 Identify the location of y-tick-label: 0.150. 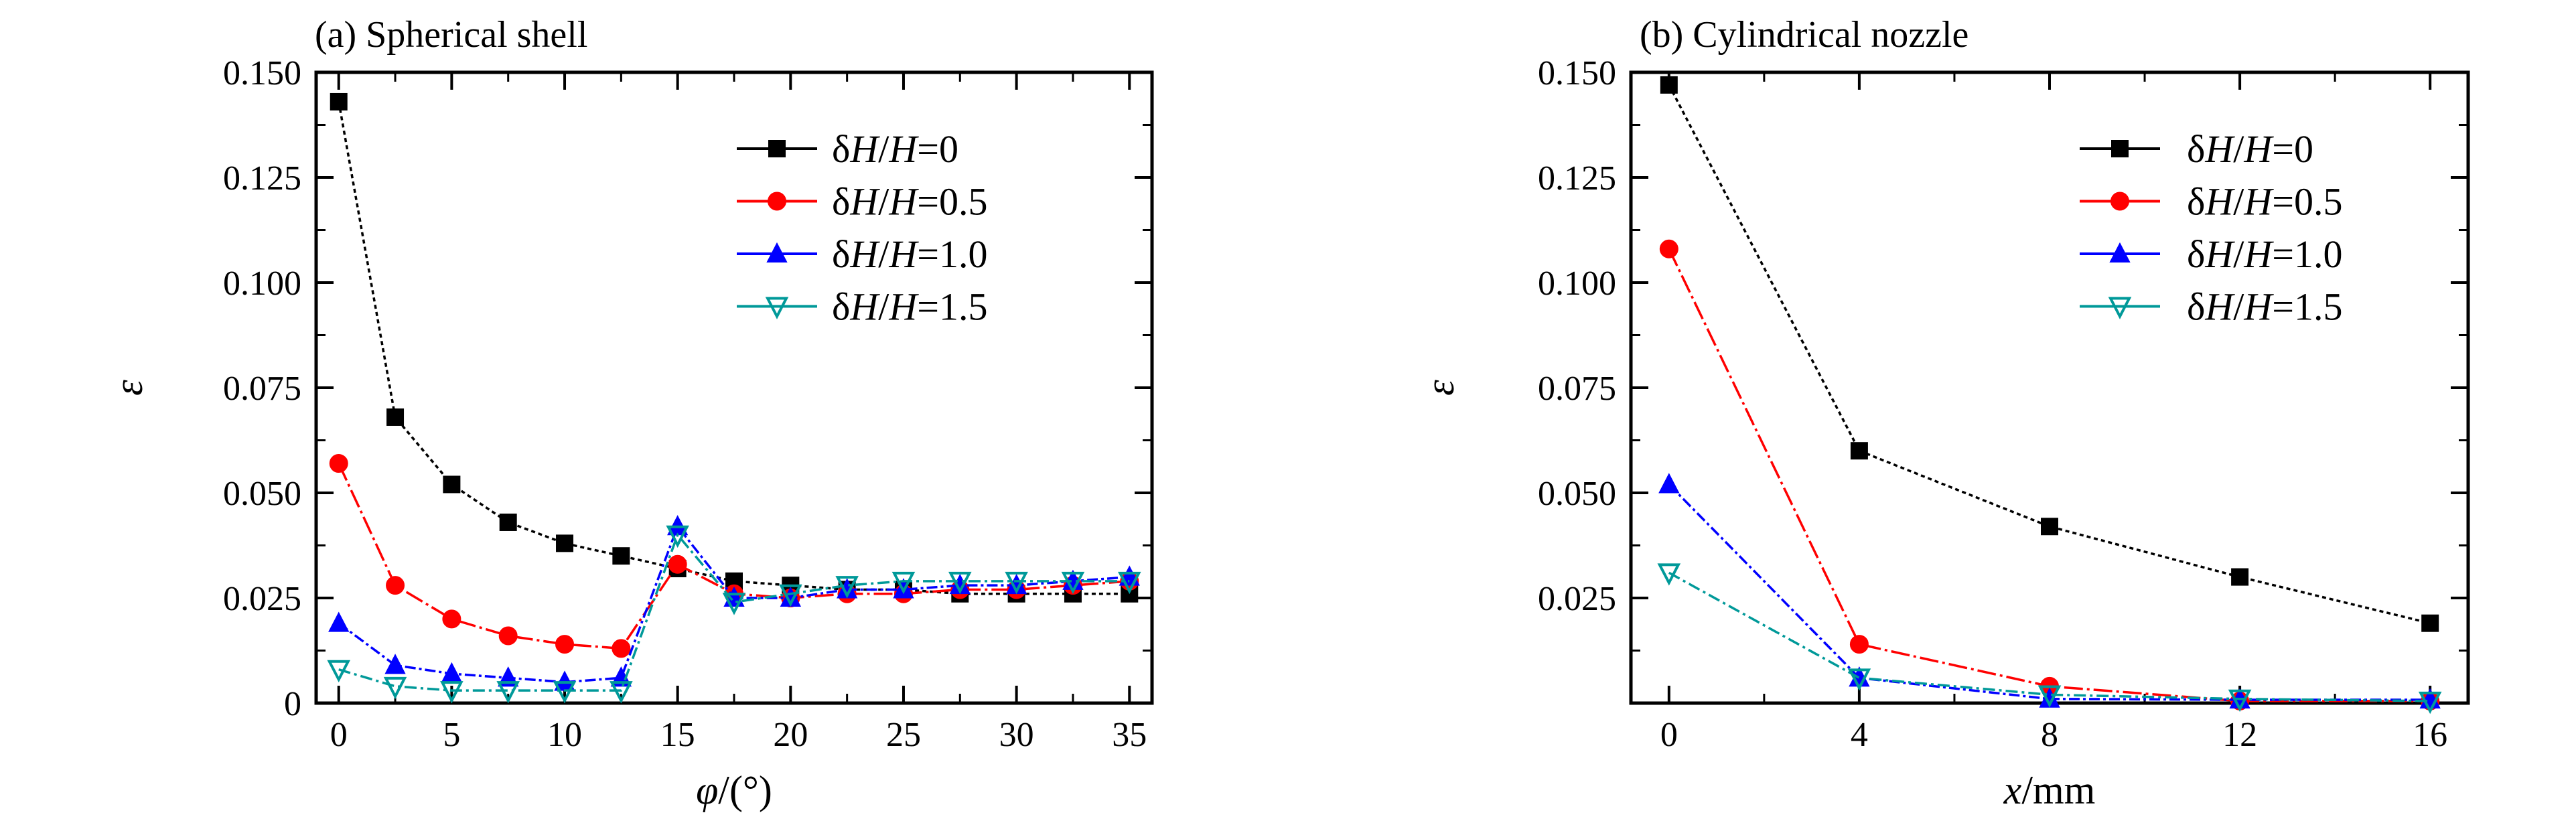
(1577, 73).